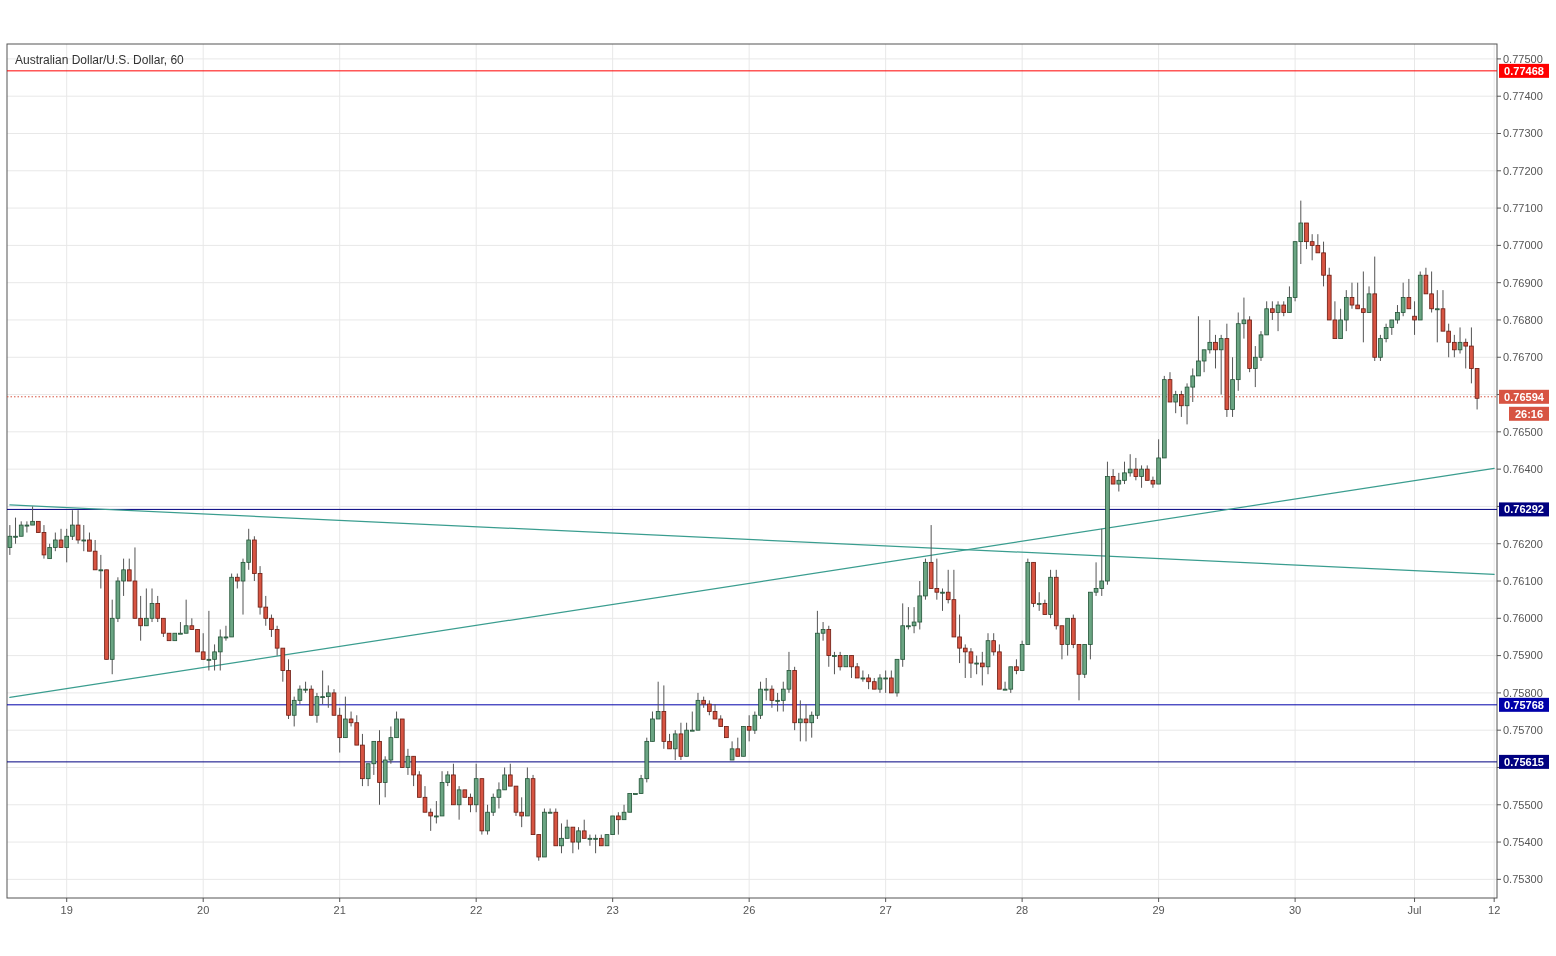 The image size is (1556, 956). What do you see at coordinates (1523, 58) in the screenshot?
I see `y-tick-label: 0.77500` at bounding box center [1523, 58].